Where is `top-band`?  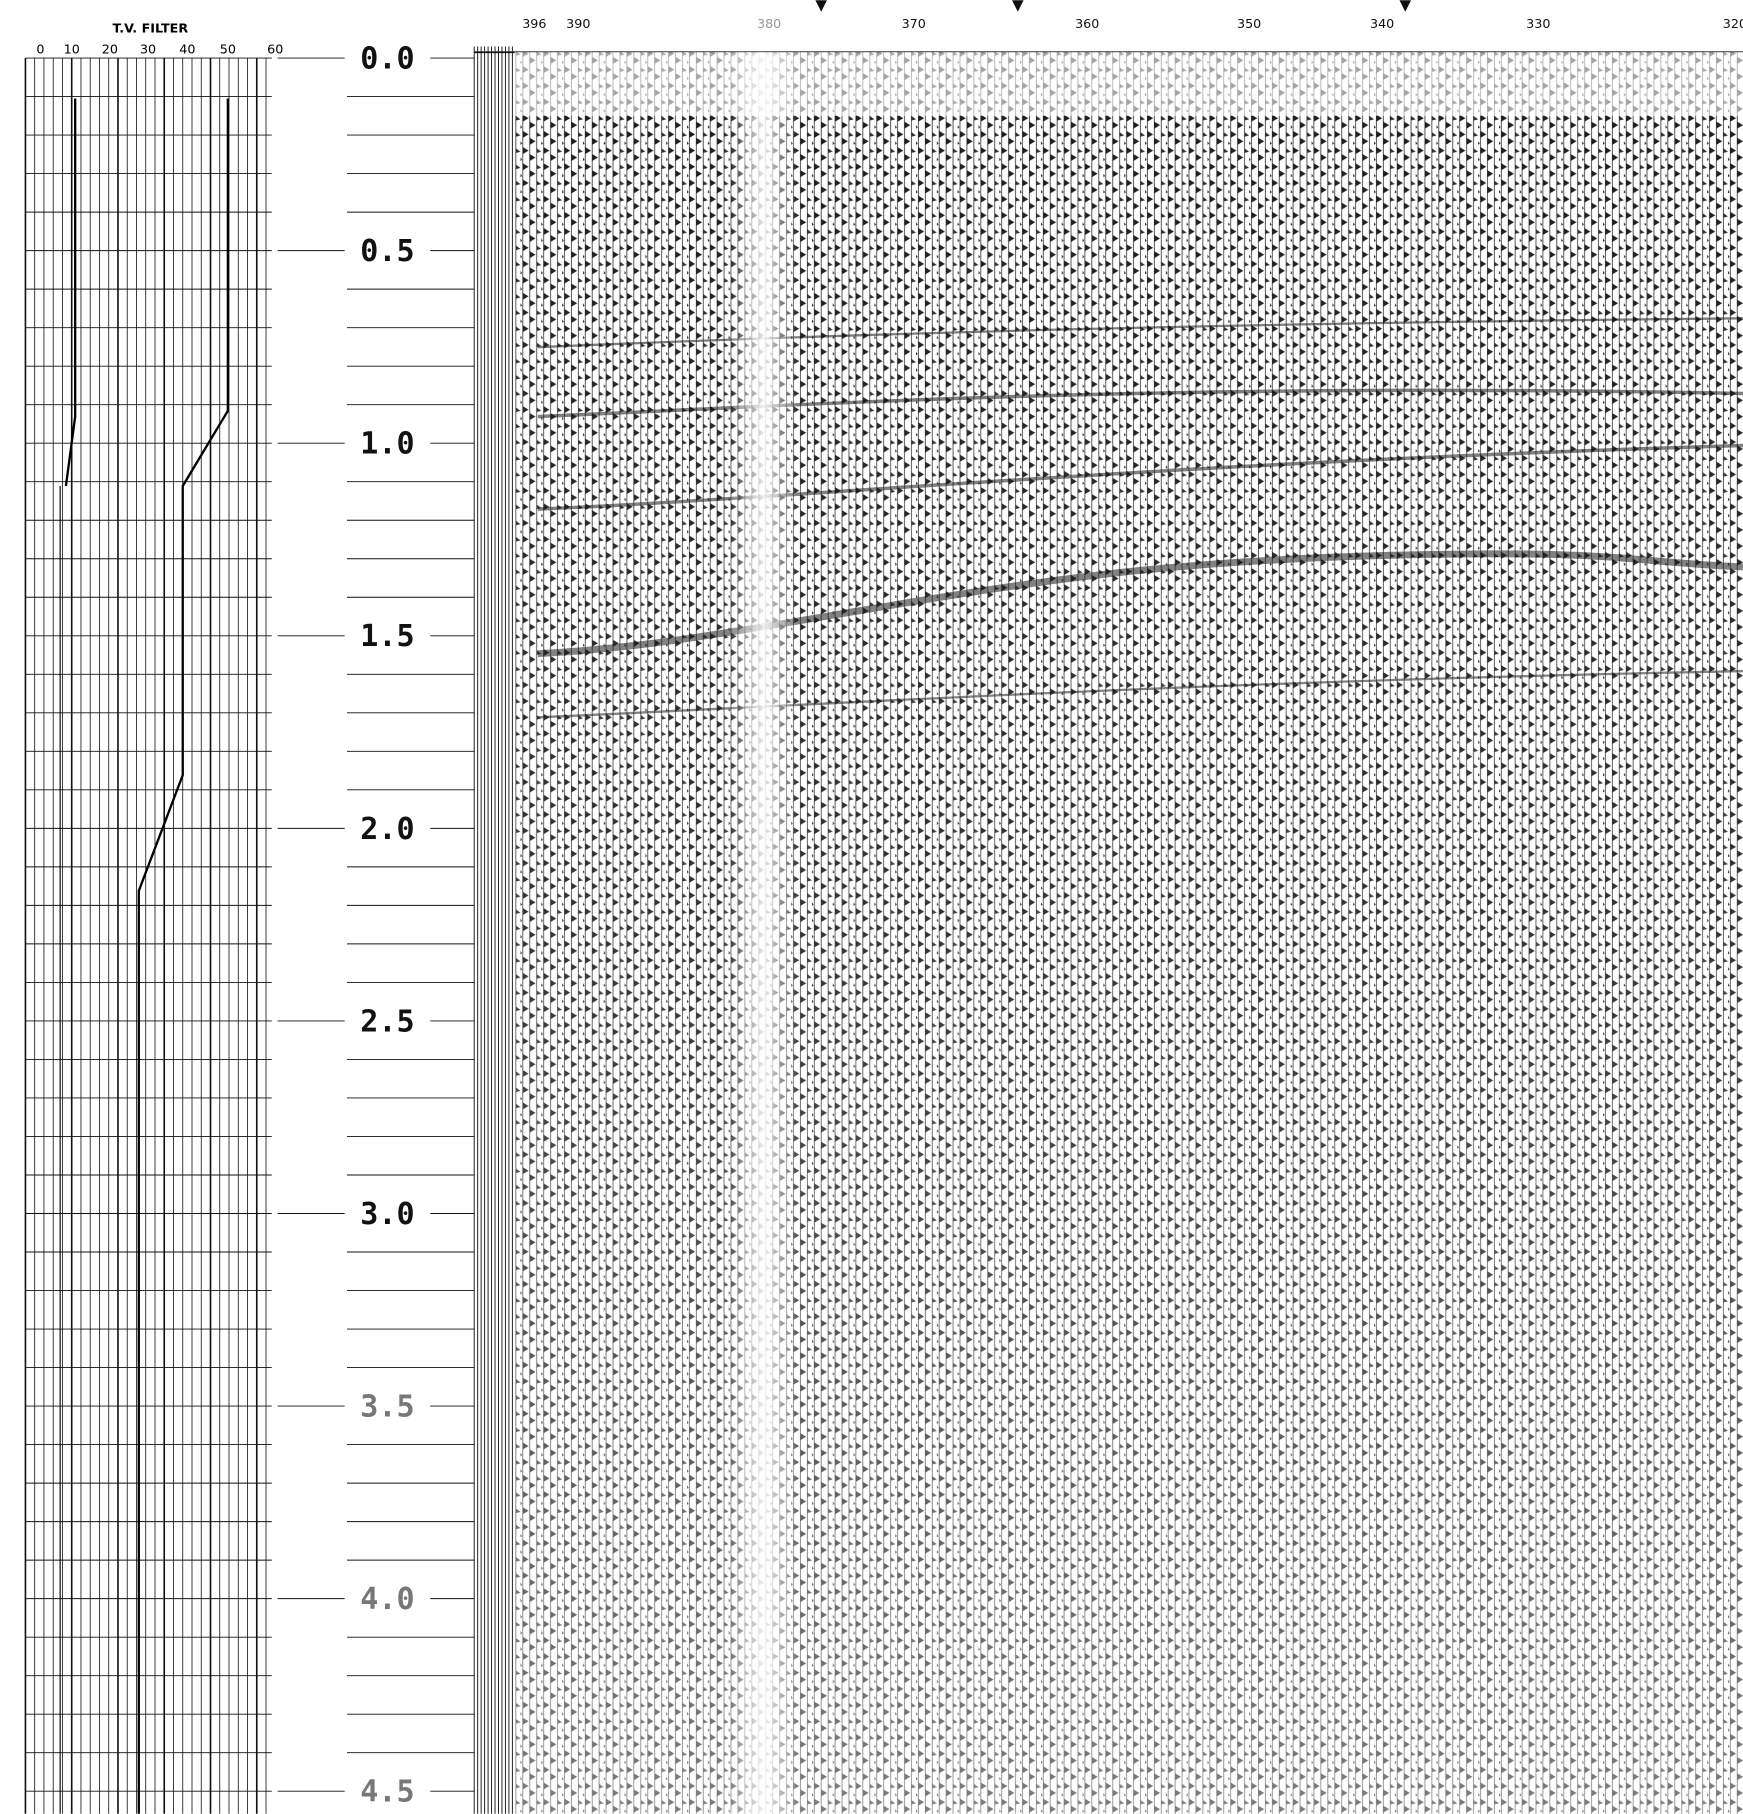 top-band is located at coordinates (1128, 84).